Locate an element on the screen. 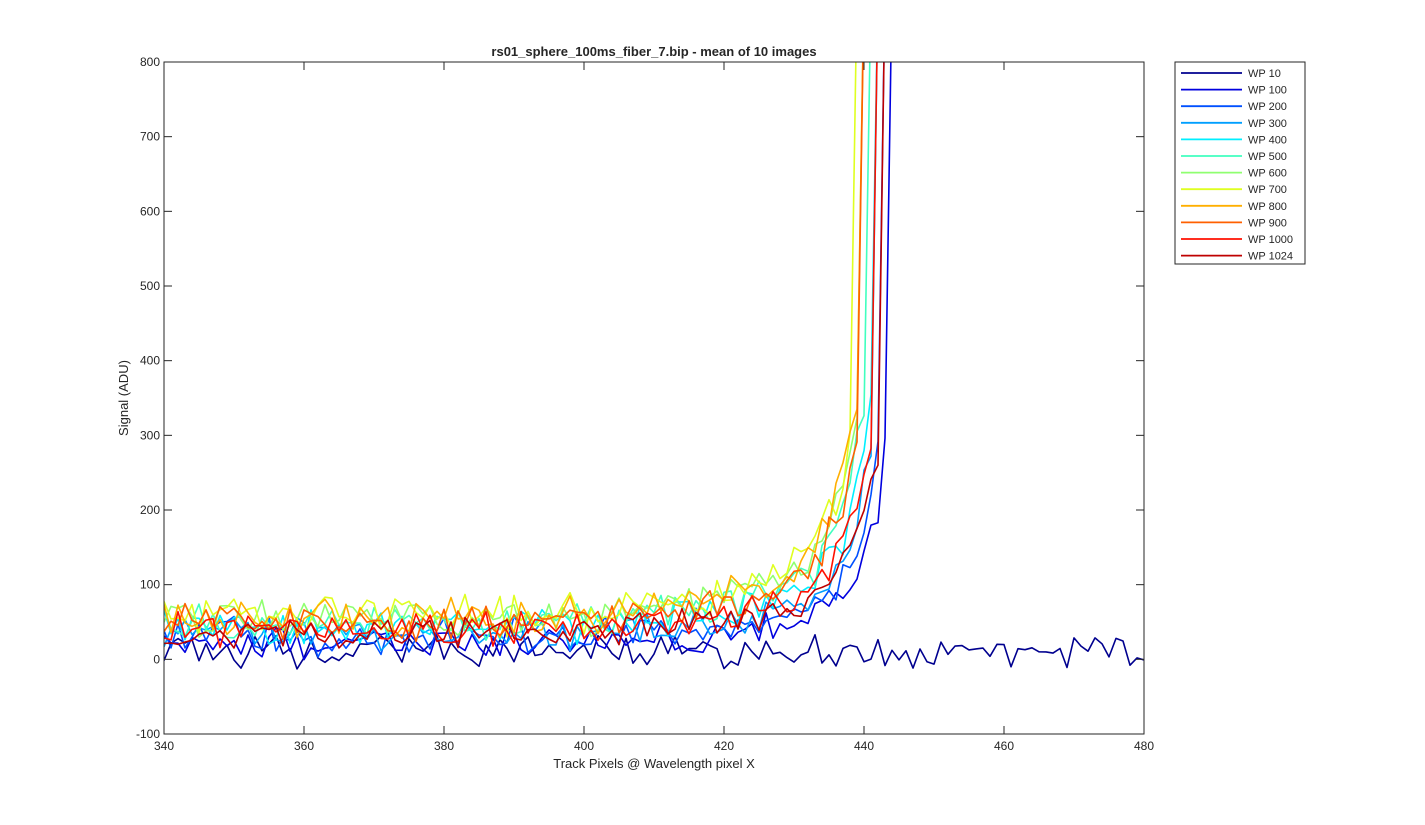 This screenshot has height=825, width=1425. x-tick-label: 420 is located at coordinates (724, 746).